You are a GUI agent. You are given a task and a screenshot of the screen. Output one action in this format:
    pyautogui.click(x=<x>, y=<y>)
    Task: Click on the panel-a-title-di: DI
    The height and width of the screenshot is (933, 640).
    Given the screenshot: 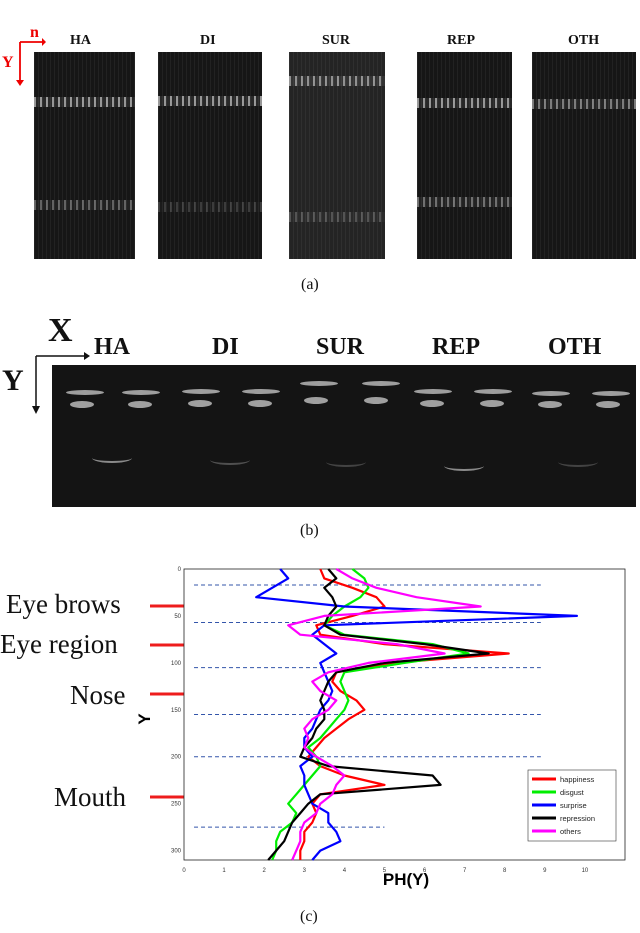 What is the action you would take?
    pyautogui.click(x=208, y=40)
    